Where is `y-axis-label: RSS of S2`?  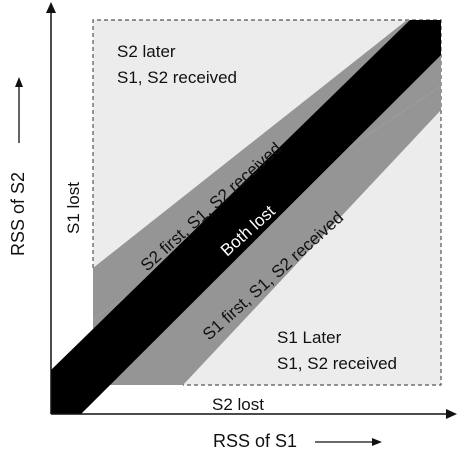 y-axis-label: RSS of S2 is located at coordinates (18, 214).